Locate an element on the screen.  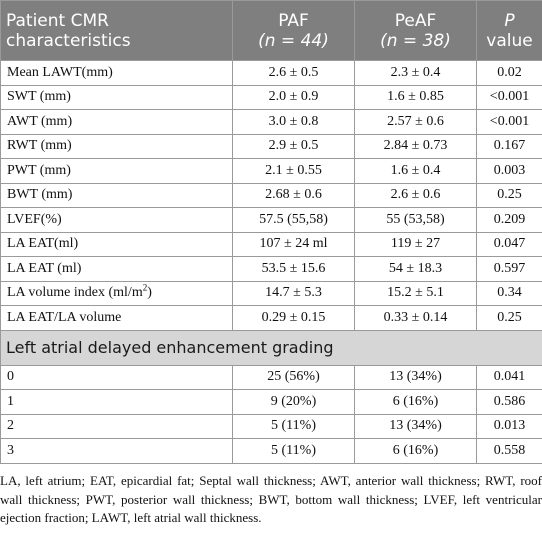
table-row: 0 25 (56%) 13 (34%) 0.041 is located at coordinates (271, 377).